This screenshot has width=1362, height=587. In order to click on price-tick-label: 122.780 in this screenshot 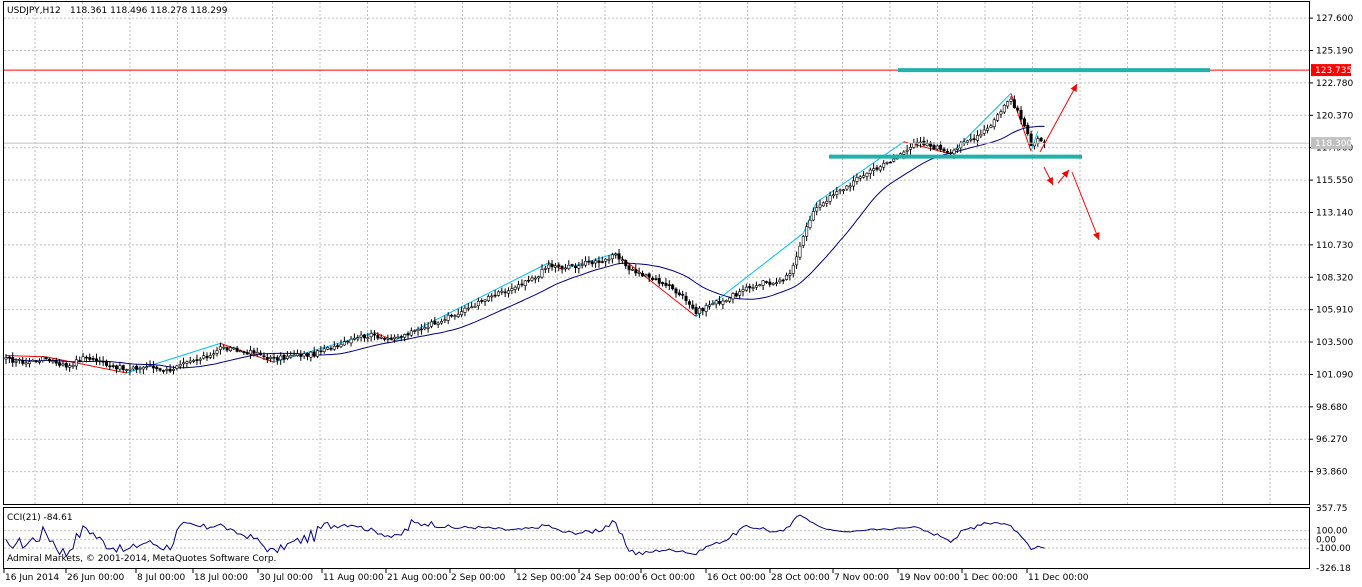, I will do `click(1334, 84)`.